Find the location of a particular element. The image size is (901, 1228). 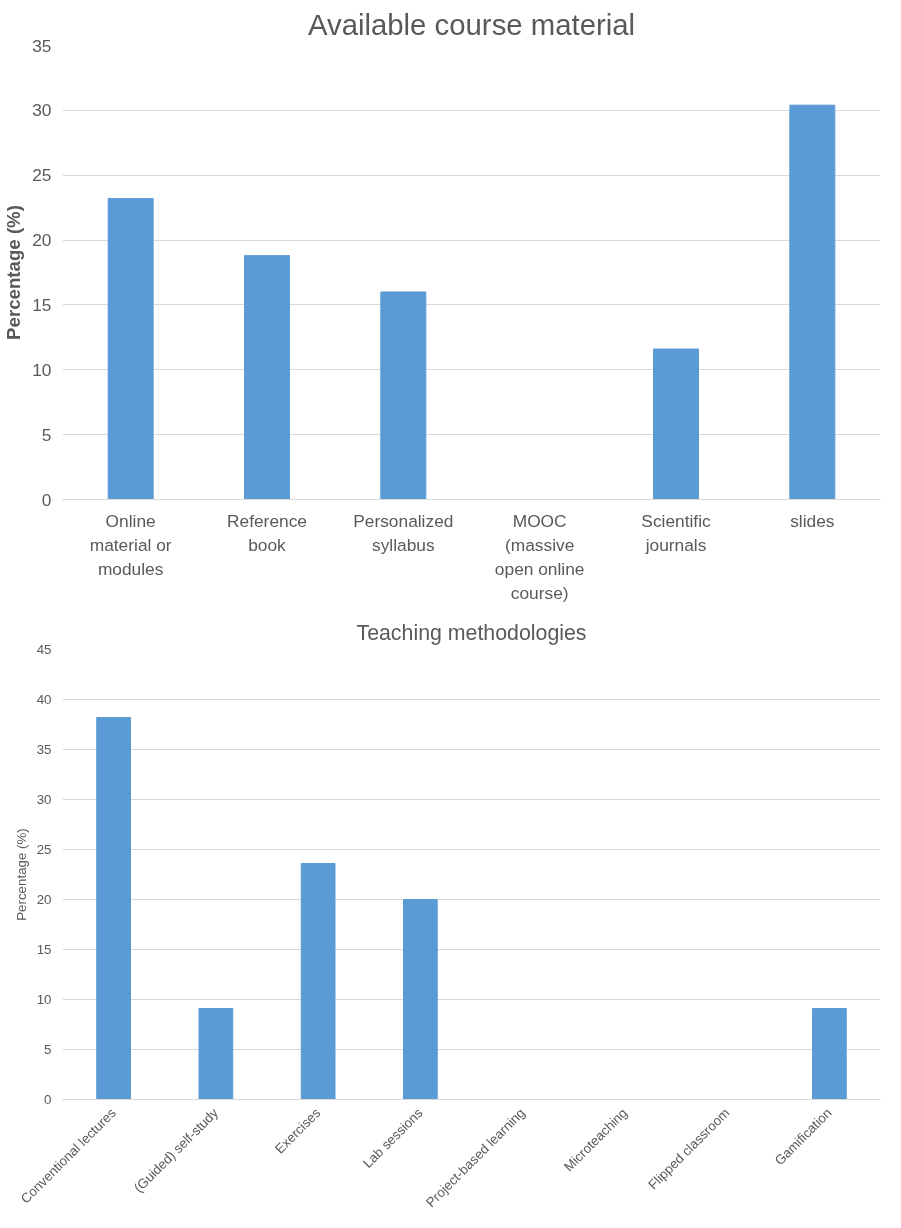

y-tick-label: 40 is located at coordinates (44, 699).